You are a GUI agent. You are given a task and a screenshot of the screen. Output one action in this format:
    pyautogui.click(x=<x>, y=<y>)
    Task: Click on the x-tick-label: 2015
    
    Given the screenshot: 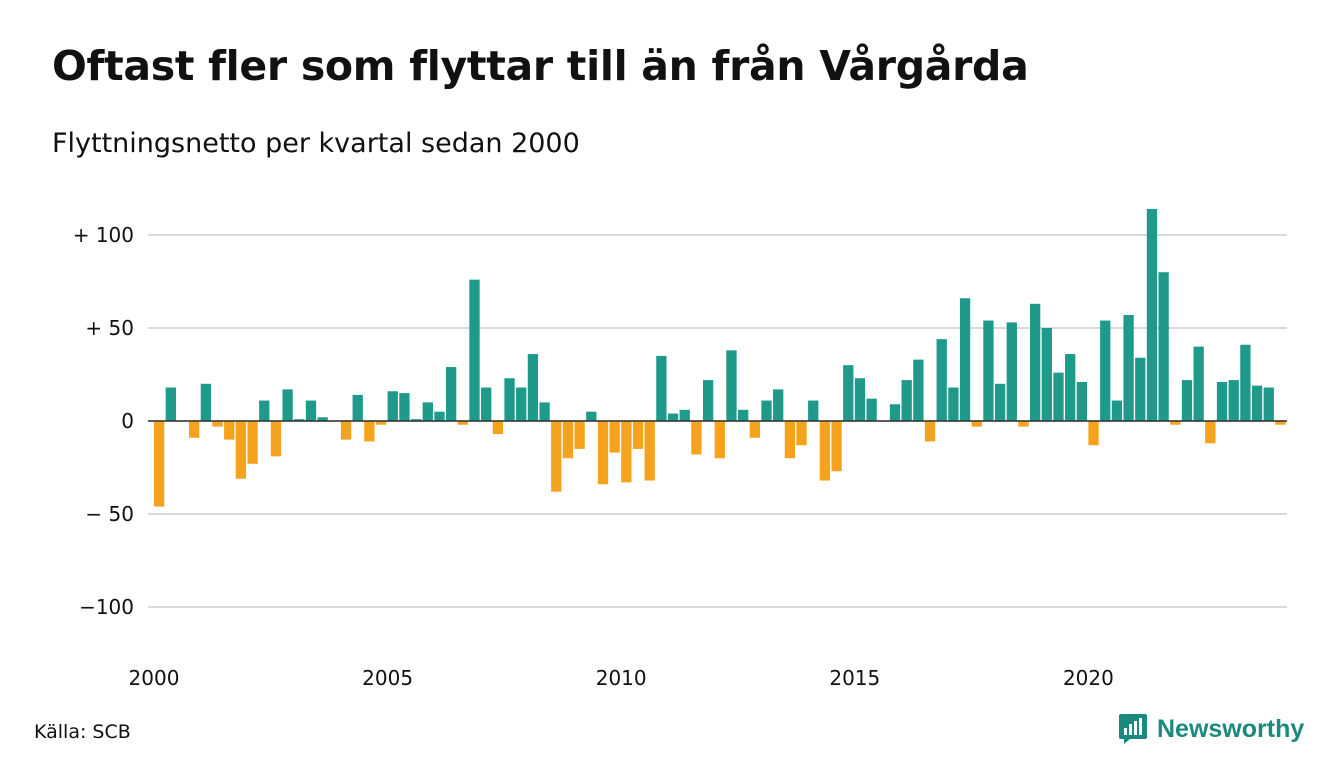 What is the action you would take?
    pyautogui.click(x=854, y=678)
    